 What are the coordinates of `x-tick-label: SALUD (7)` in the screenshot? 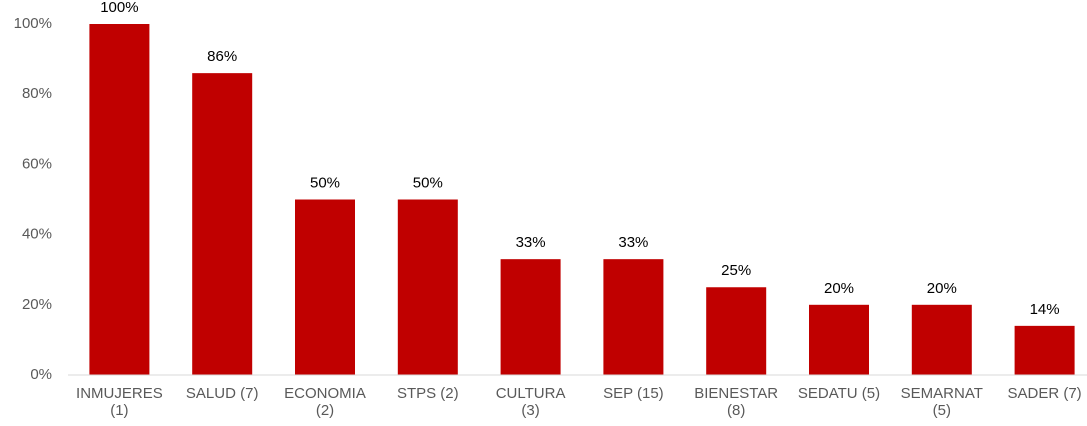 It's located at (222, 393).